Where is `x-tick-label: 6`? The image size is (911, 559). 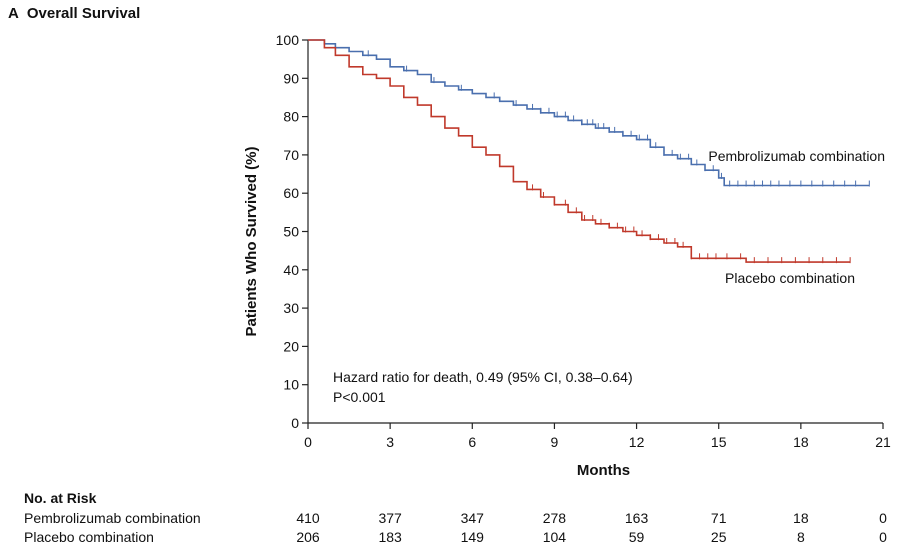 x-tick-label: 6 is located at coordinates (472, 442).